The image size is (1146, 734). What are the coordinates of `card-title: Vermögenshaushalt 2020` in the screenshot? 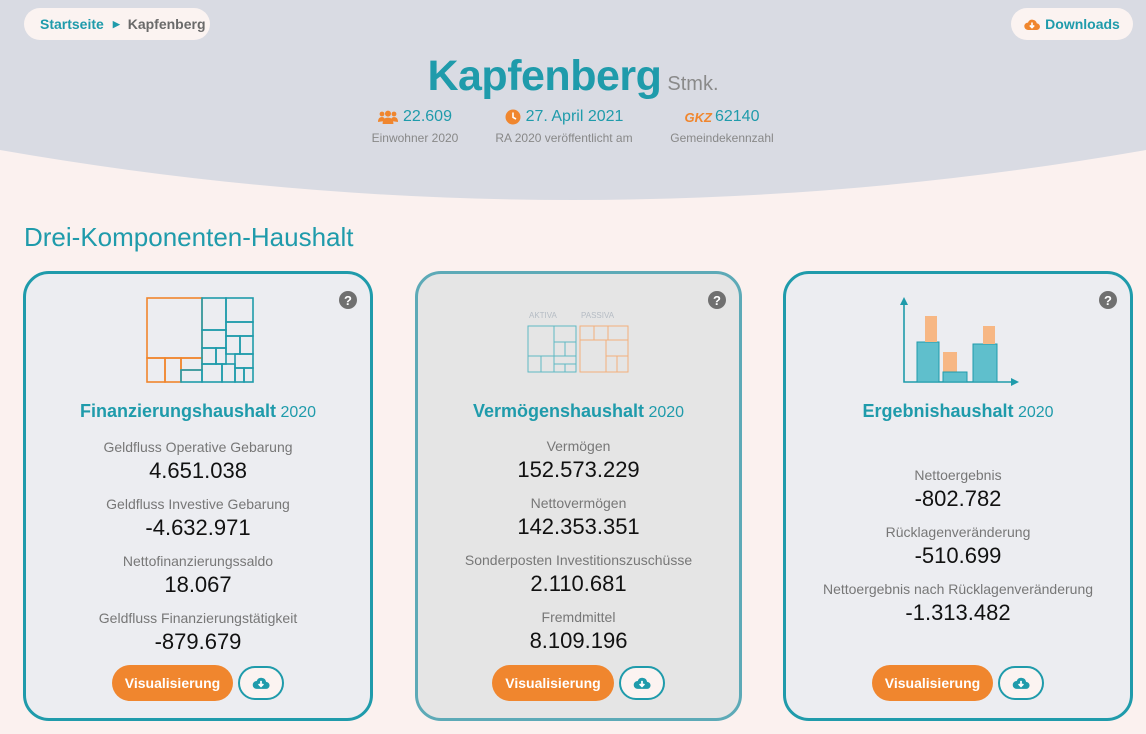 It's located at (578, 411).